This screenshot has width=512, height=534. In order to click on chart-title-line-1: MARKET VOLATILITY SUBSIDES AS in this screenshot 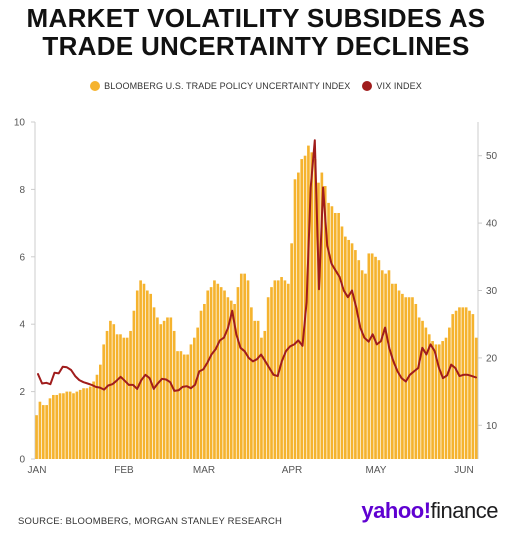, I will do `click(256, 18)`.